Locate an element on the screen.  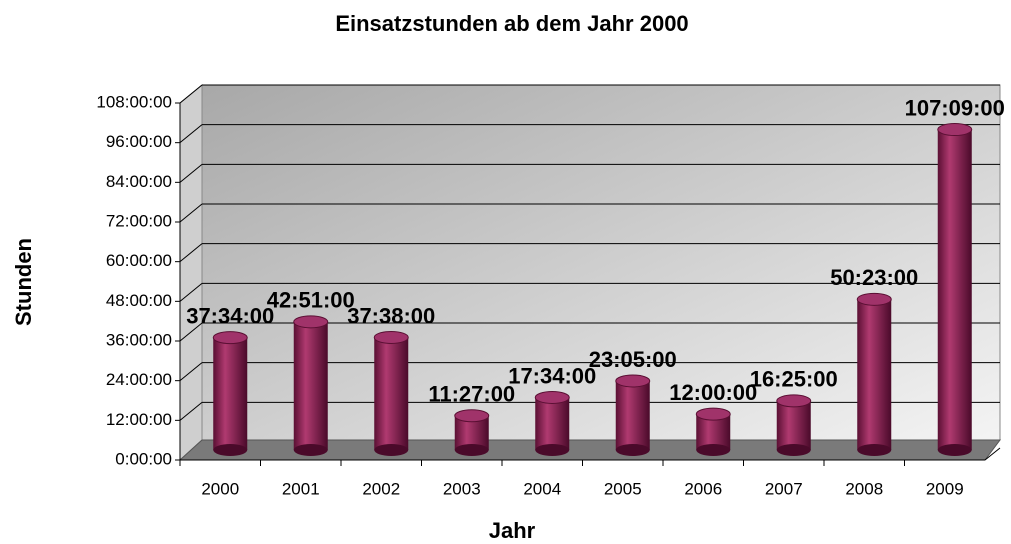
x-tick-label: 2003 is located at coordinates (462, 488).